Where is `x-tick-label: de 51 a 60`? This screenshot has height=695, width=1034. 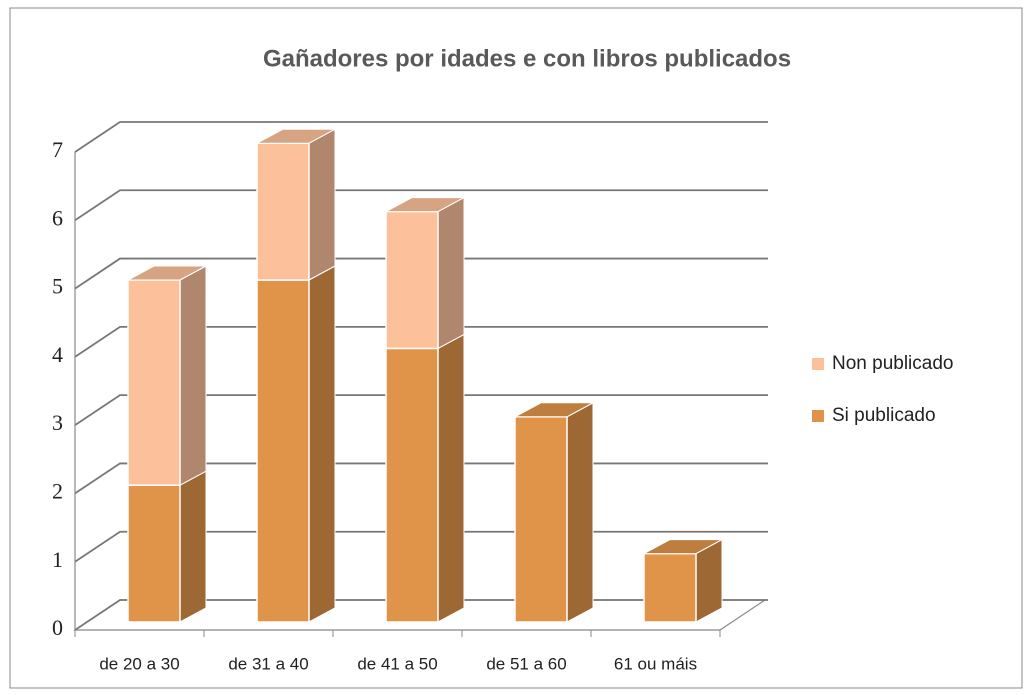 x-tick-label: de 51 a 60 is located at coordinates (526, 663).